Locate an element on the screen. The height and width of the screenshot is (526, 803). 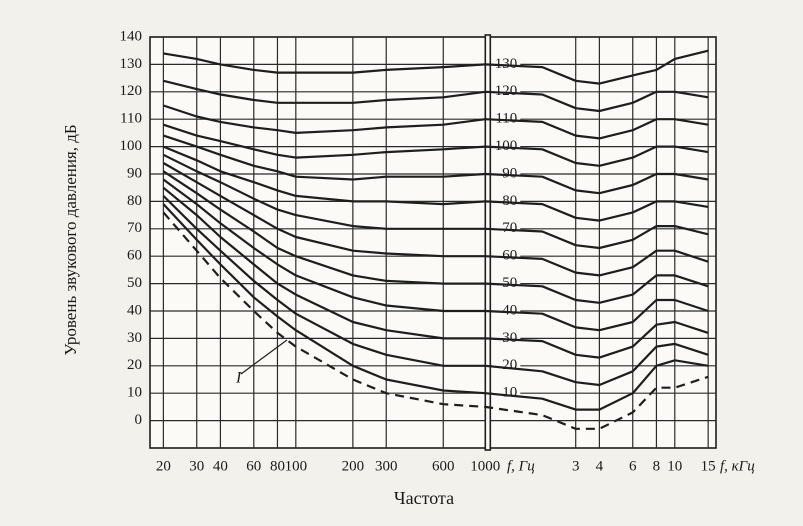
x-tick-label: 60 is located at coordinates (253, 466).